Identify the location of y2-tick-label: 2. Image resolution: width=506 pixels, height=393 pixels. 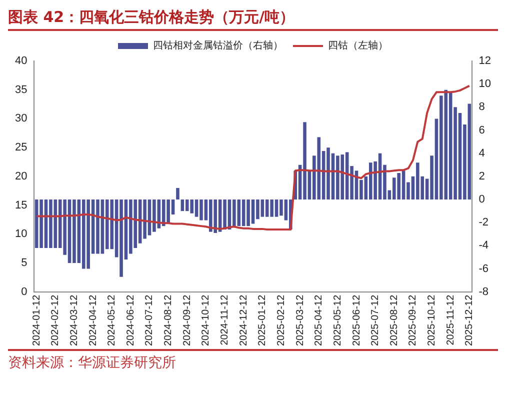
(481, 176).